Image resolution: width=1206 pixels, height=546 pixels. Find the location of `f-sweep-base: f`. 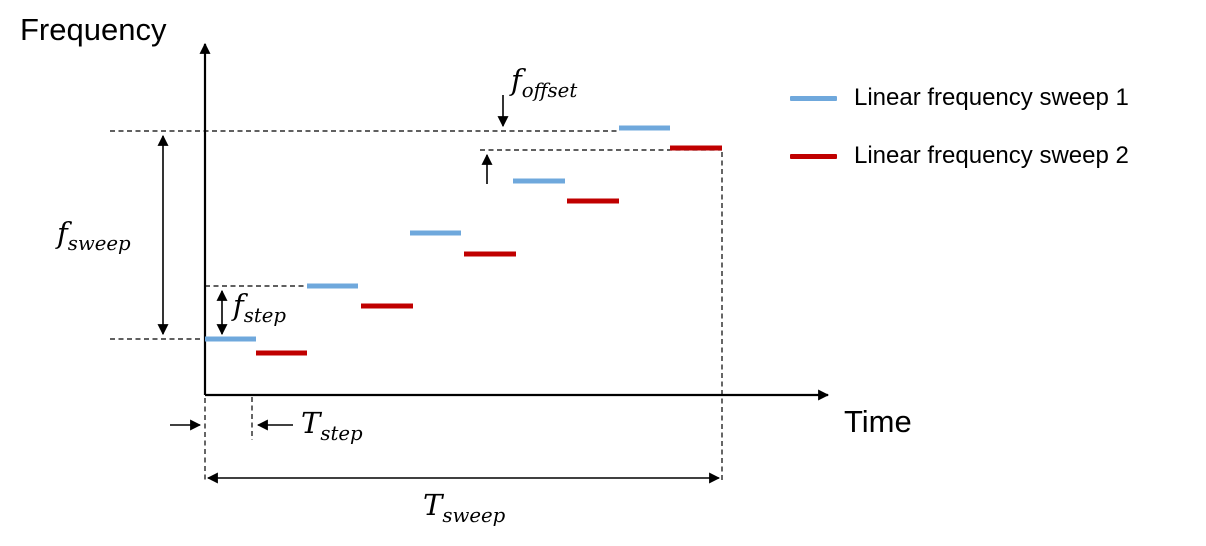

f-sweep-base: f is located at coordinates (62, 233).